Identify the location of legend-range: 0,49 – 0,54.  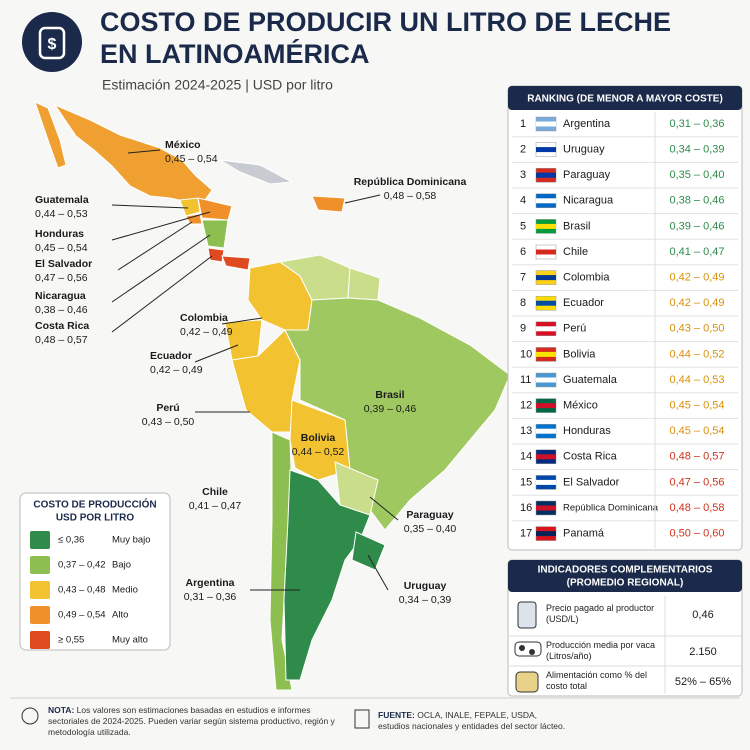
(82, 615).